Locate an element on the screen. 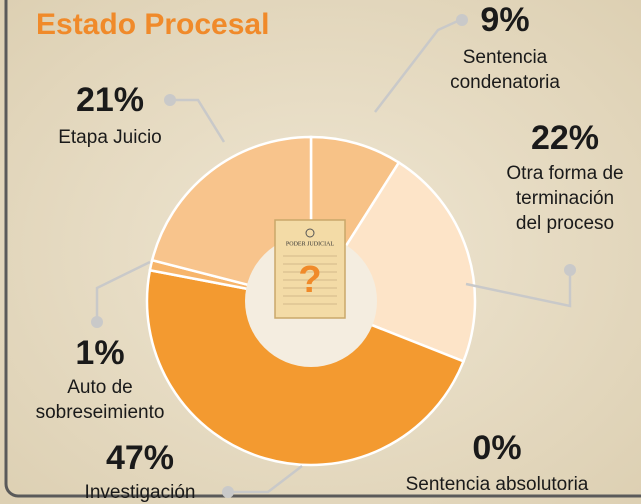 The width and height of the screenshot is (641, 504). chart-title: Estado Procesal is located at coordinates (152, 24).